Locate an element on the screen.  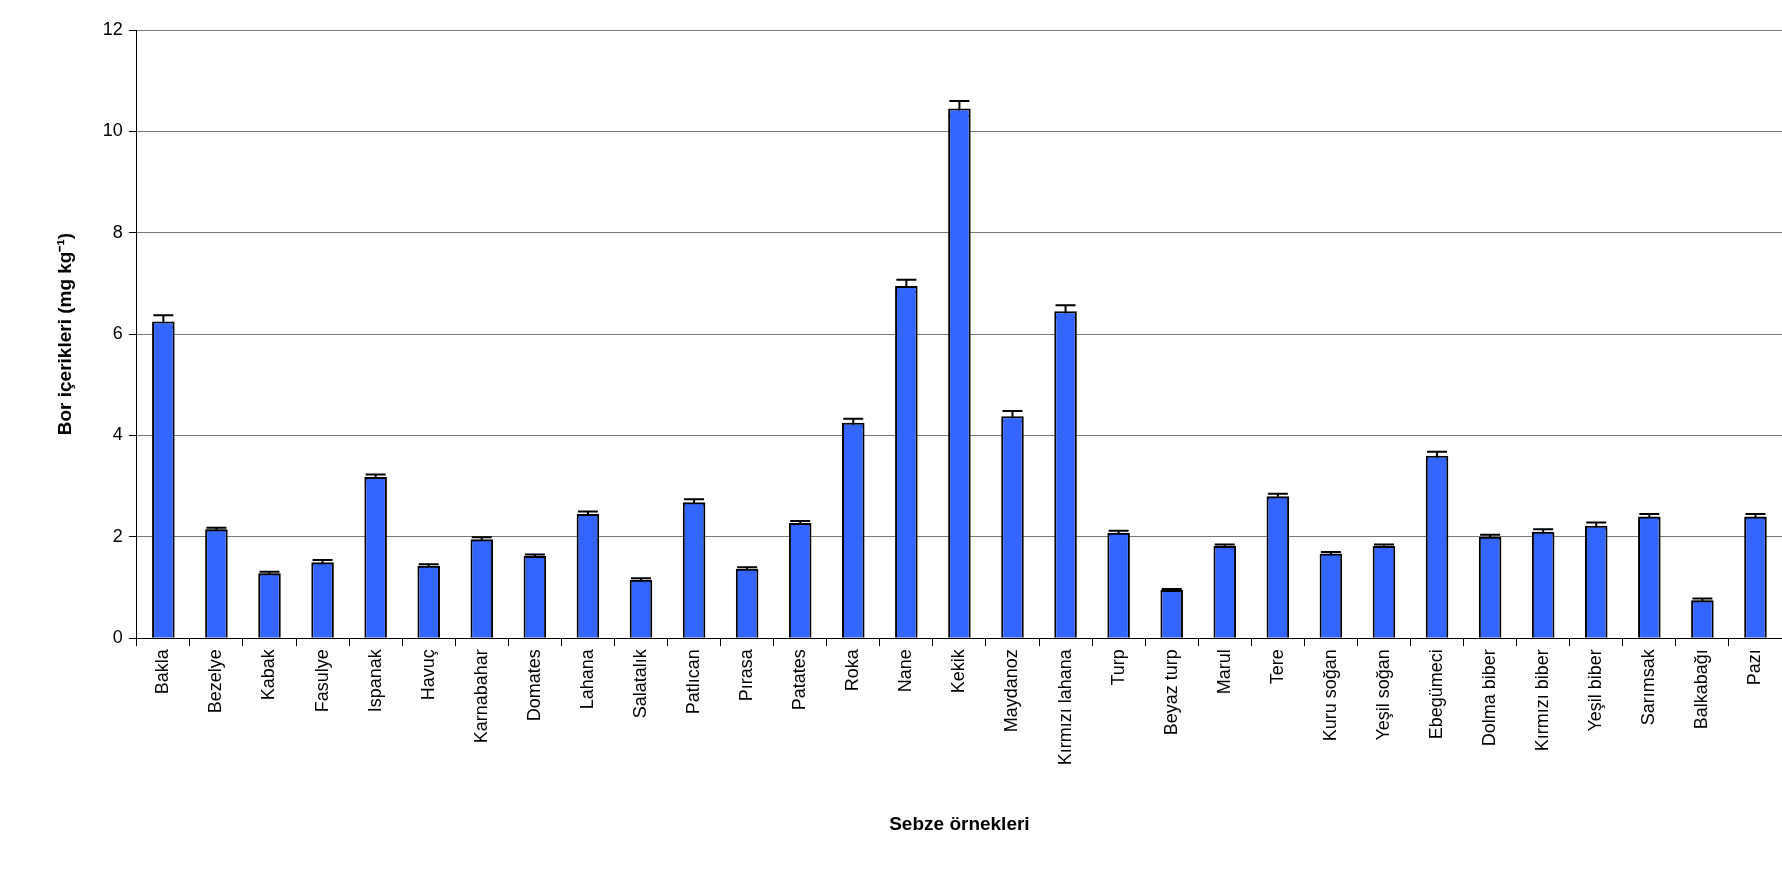
x-axis-title: Sebze örnekleri is located at coordinates (959, 823).